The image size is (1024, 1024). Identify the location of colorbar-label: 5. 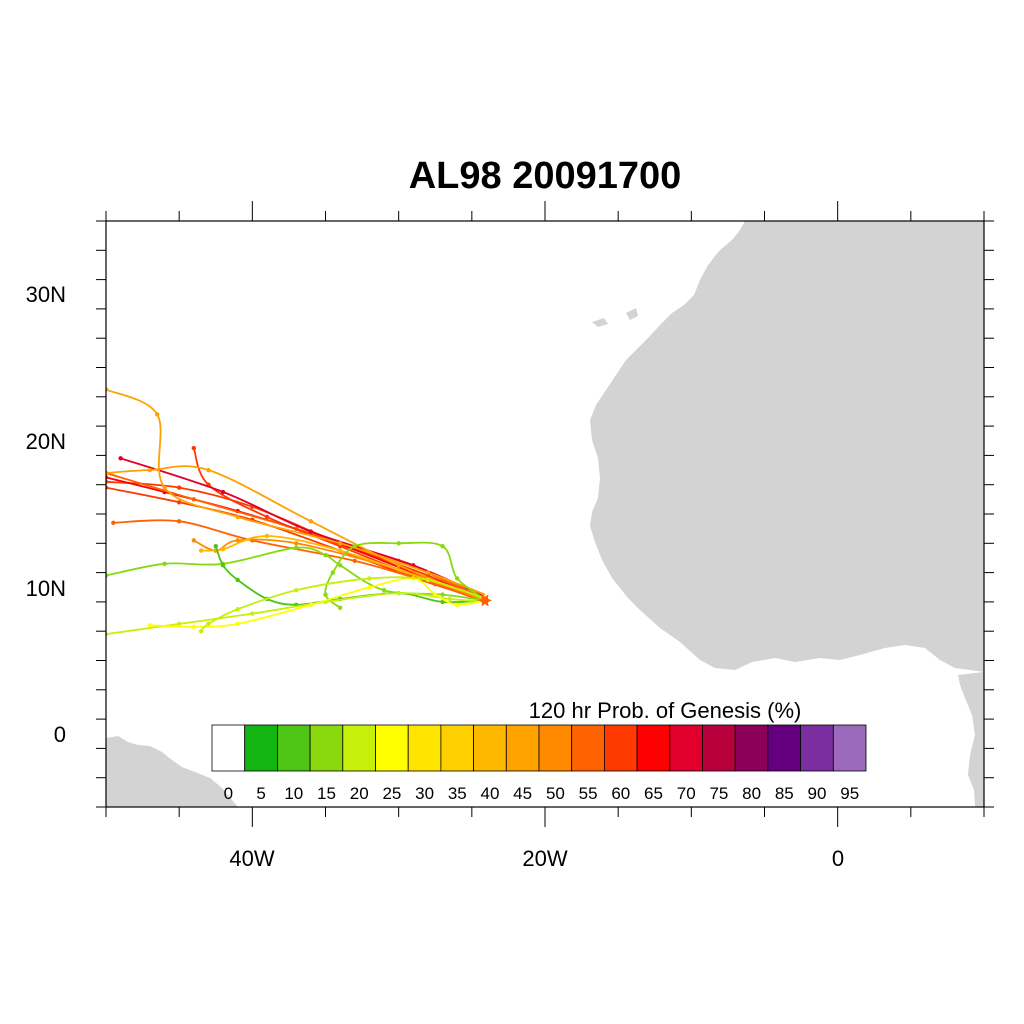
(260, 793).